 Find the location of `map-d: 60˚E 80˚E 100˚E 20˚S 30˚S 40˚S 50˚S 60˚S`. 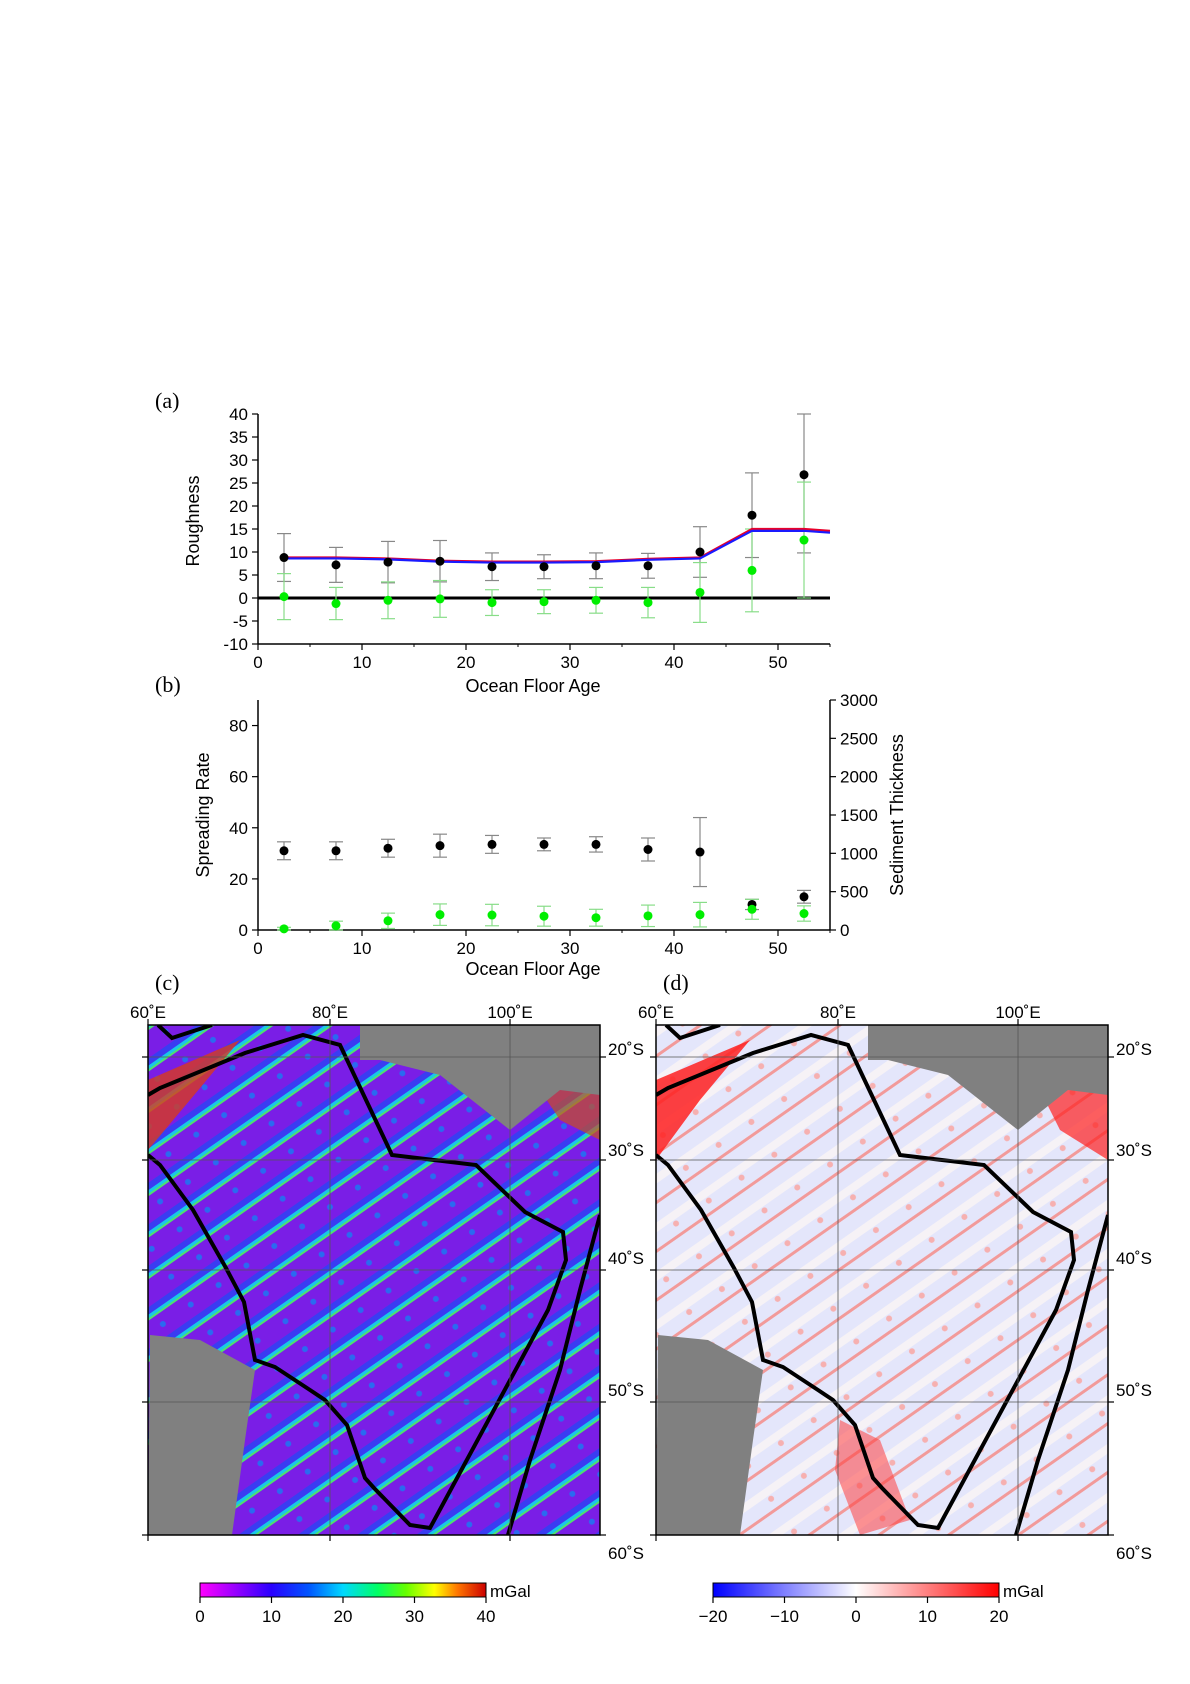

map-d: 60˚E 80˚E 100˚E 20˚S 30˚S 40˚S 50˚S 60˚S is located at coordinates (895, 1283).